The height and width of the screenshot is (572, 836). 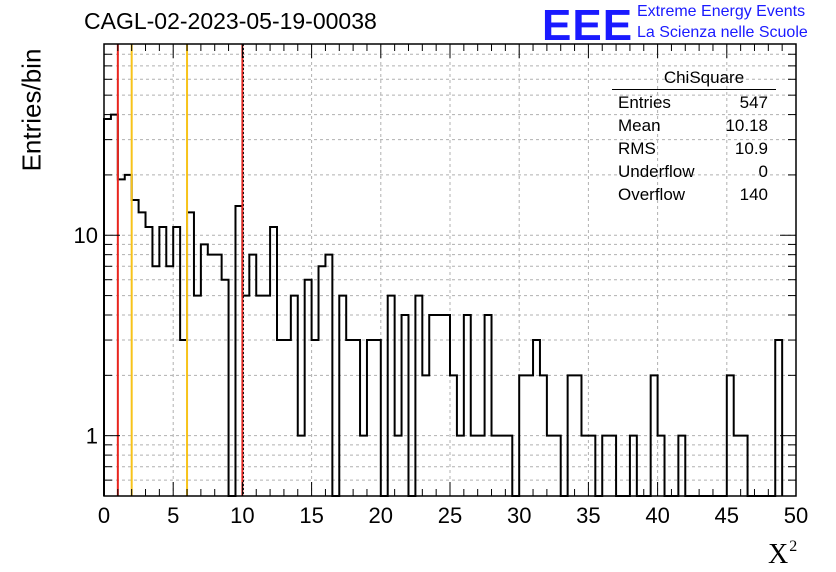 I want to click on stats-value: 10.9, so click(x=751, y=148).